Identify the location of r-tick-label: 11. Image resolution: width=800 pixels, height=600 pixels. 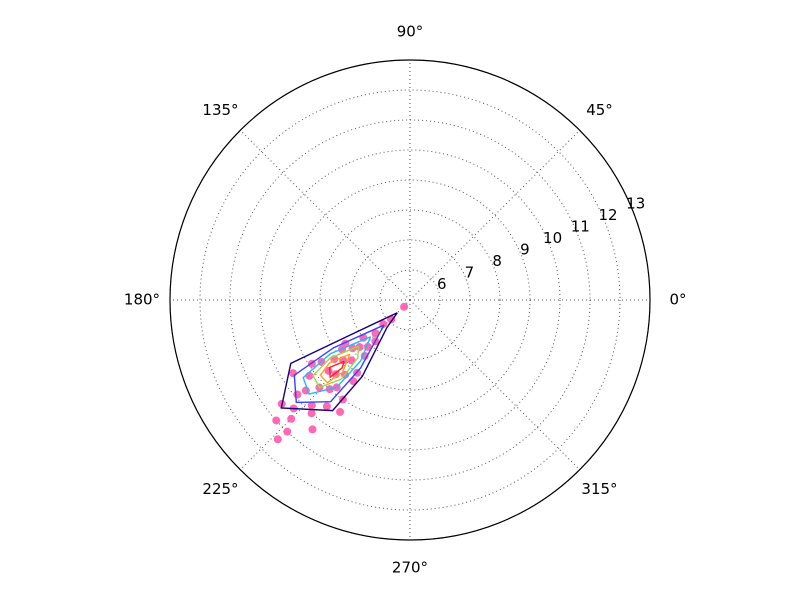
(580, 227).